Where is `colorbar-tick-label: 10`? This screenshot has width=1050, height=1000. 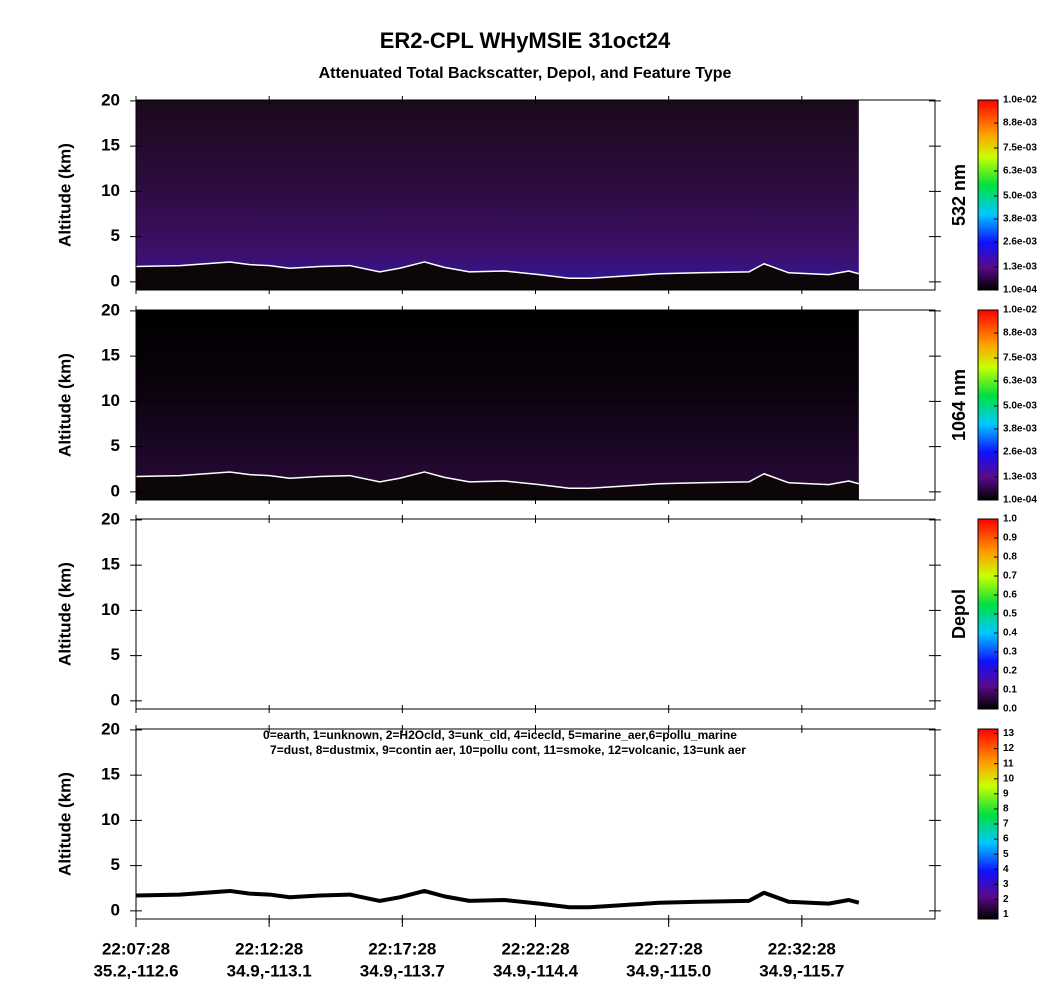
colorbar-tick-label: 10 is located at coordinates (1009, 778).